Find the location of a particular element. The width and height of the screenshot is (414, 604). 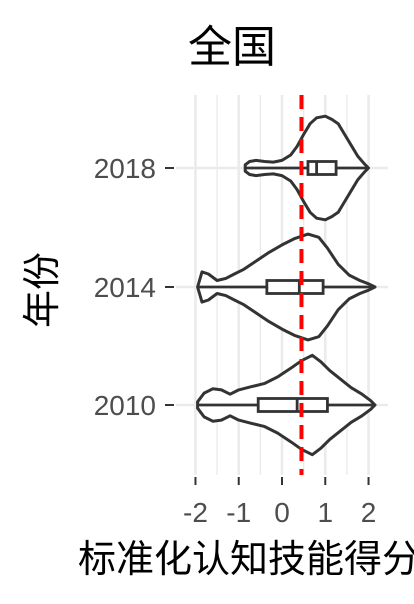

y-tick-label: 2014 is located at coordinates (125, 287).